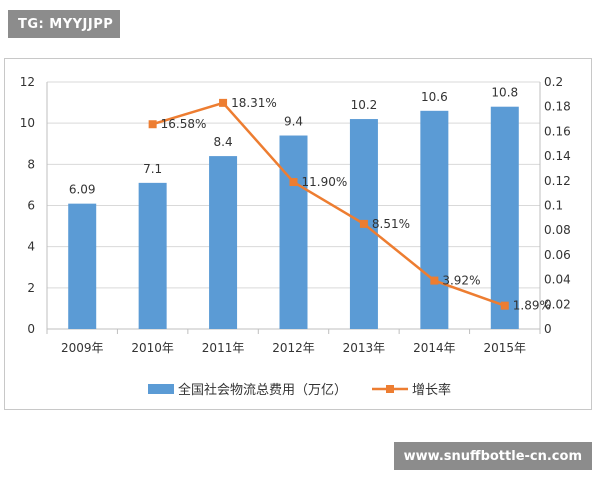  What do you see at coordinates (364, 105) in the screenshot?
I see `bar-value-label: 10.2` at bounding box center [364, 105].